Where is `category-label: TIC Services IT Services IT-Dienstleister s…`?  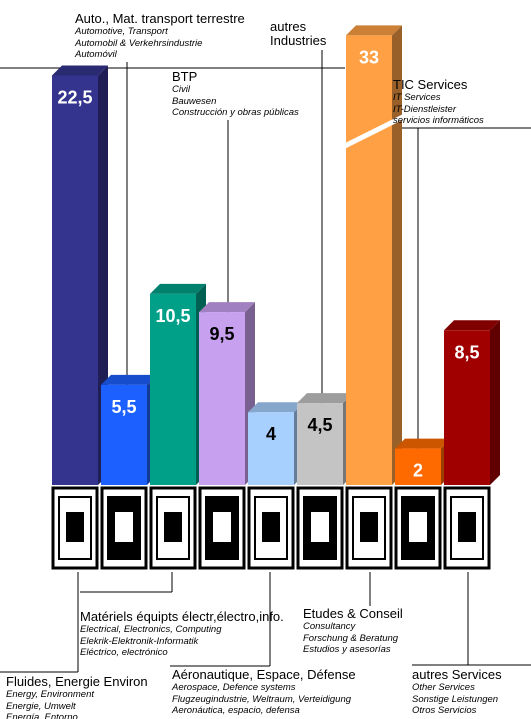
category-label: TIC Services IT Services IT-Dienstleister s… is located at coordinates (438, 102).